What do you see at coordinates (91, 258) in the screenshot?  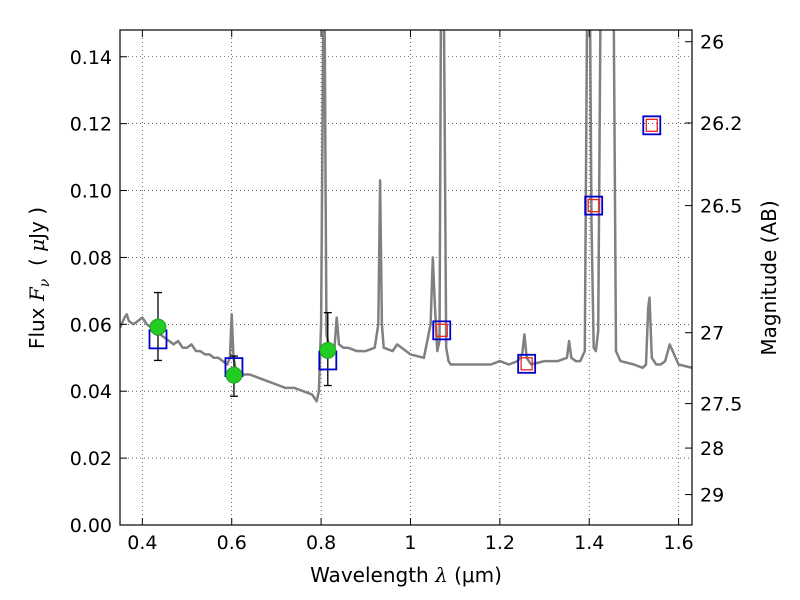 I see `y-tick-label: 0.08` at bounding box center [91, 258].